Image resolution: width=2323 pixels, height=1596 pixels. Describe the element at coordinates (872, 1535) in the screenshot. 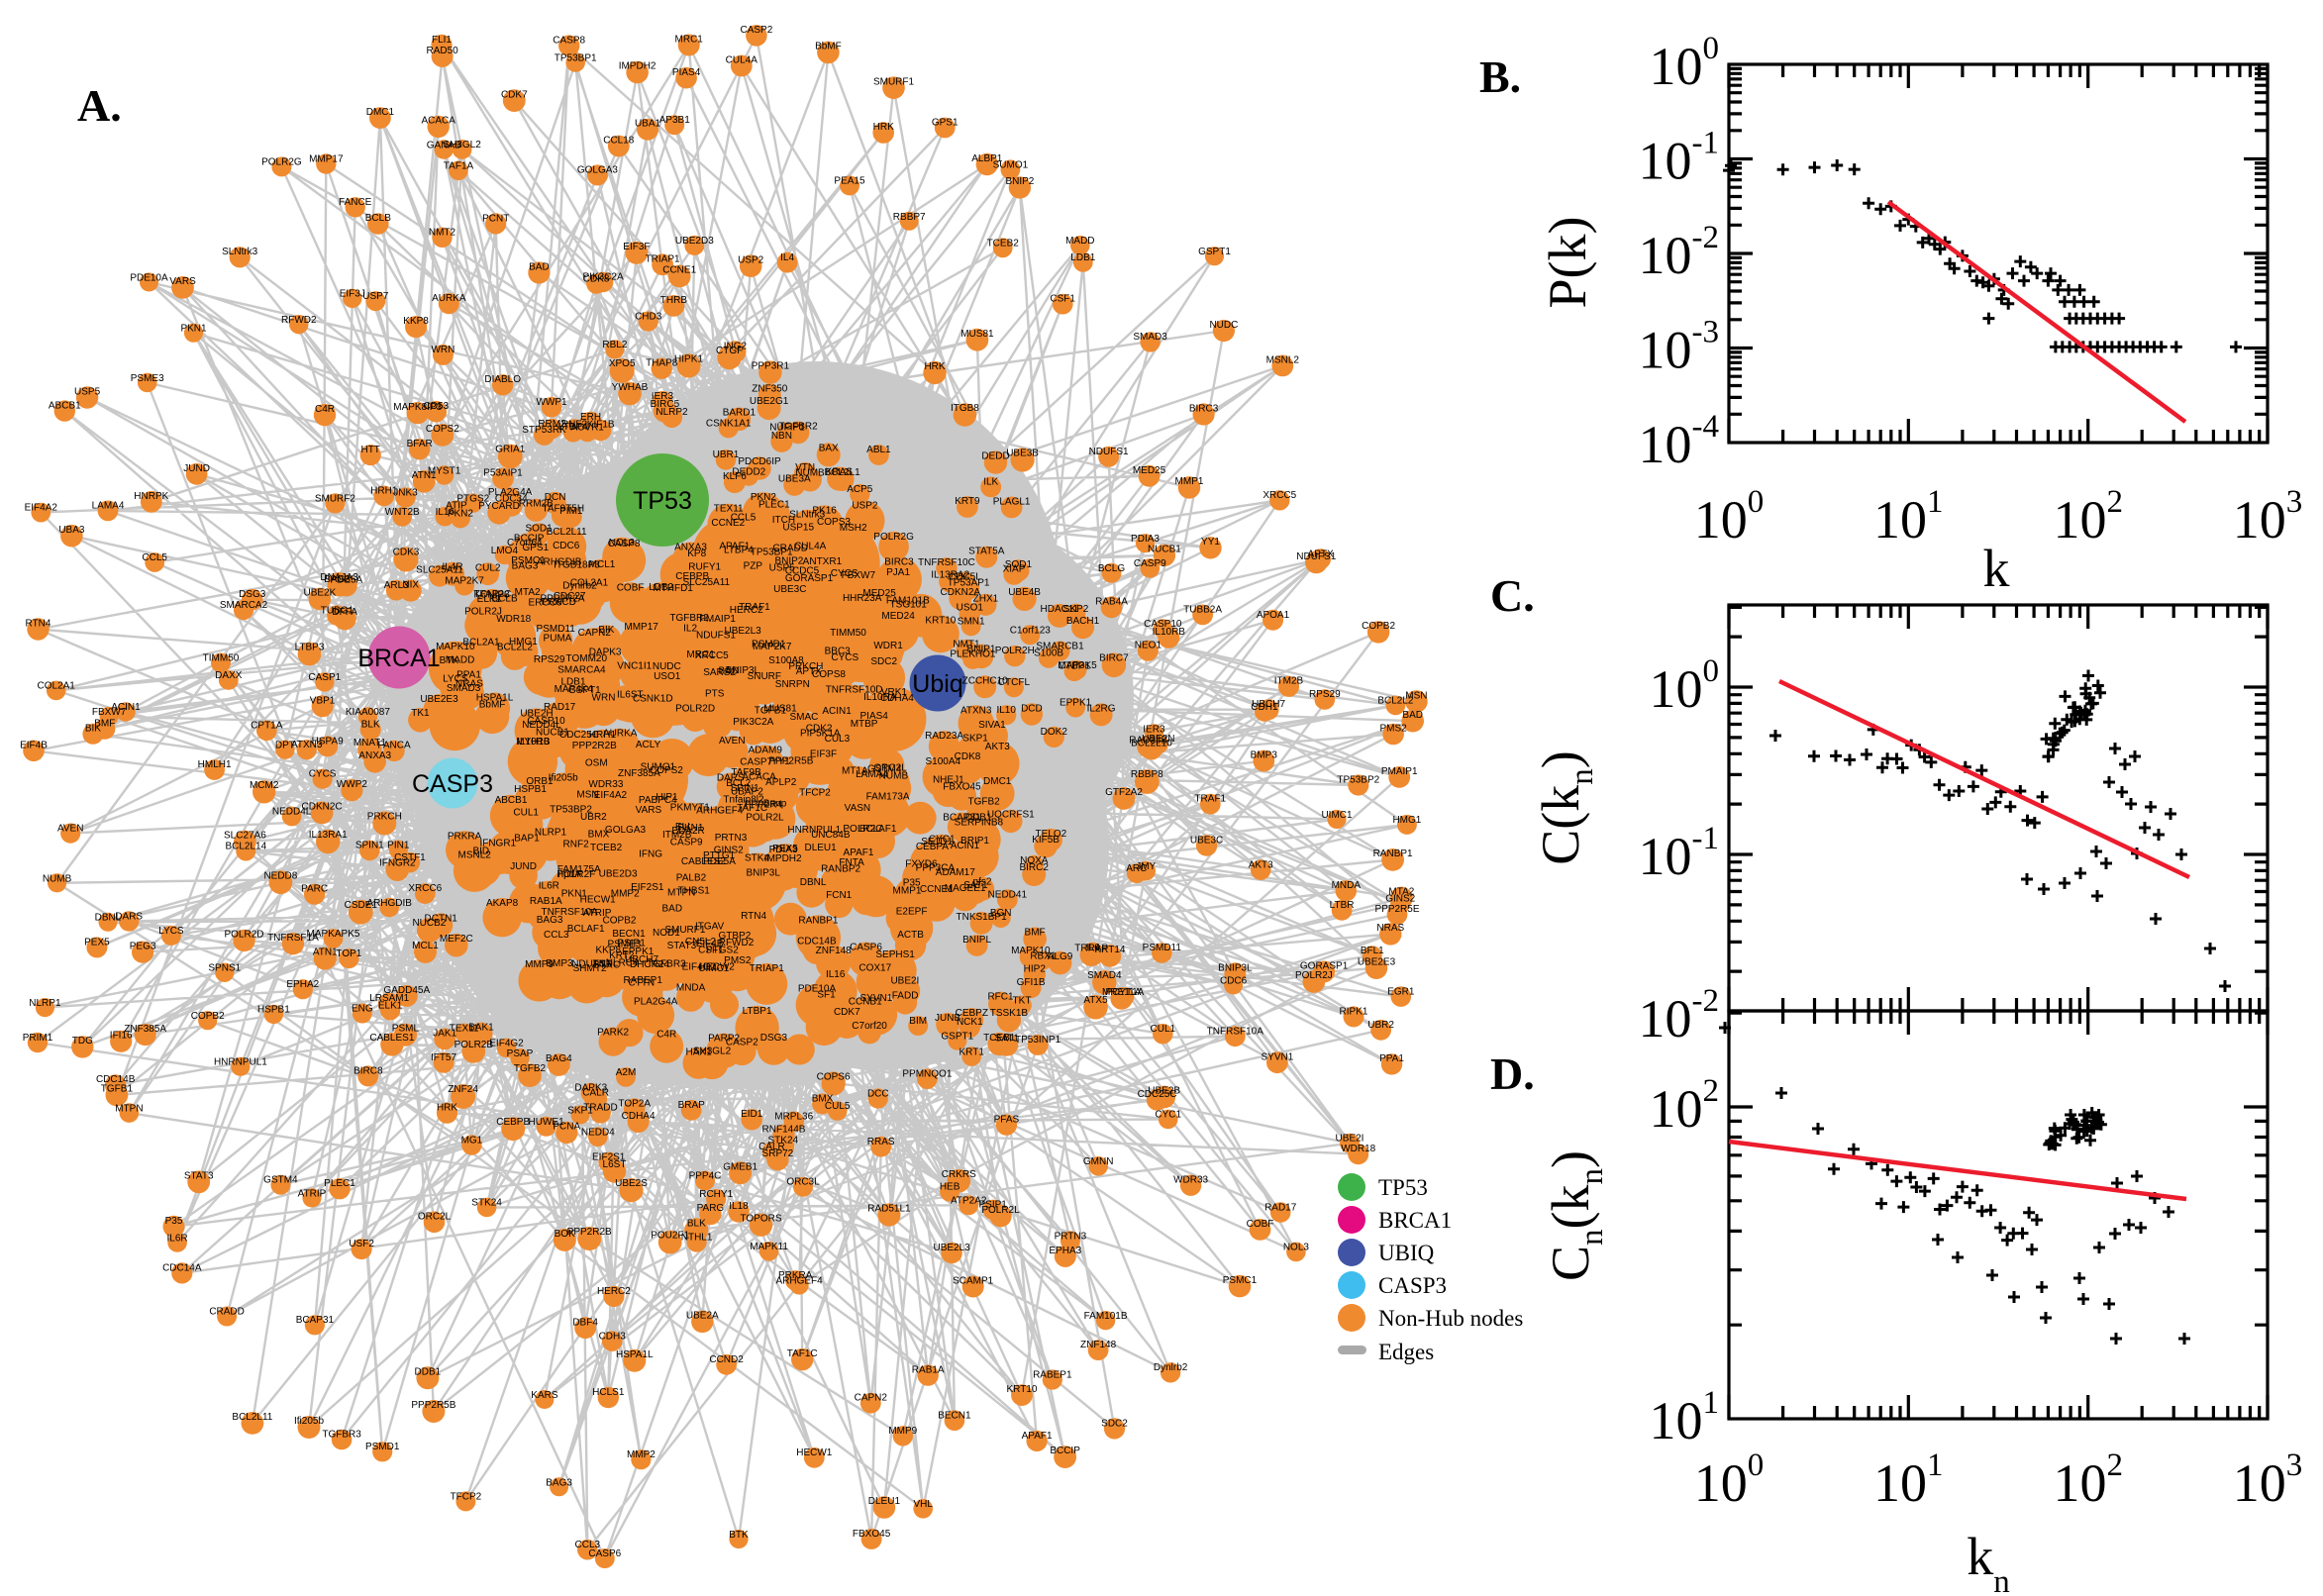

I see `svg-text: FBXO45` at that location.